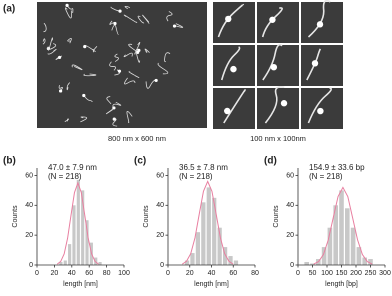 Image resolution: width=392 pixels, height=296 pixels. What do you see at coordinates (342, 273) in the screenshot?
I see `x-tick-label: 150` at bounding box center [342, 273].